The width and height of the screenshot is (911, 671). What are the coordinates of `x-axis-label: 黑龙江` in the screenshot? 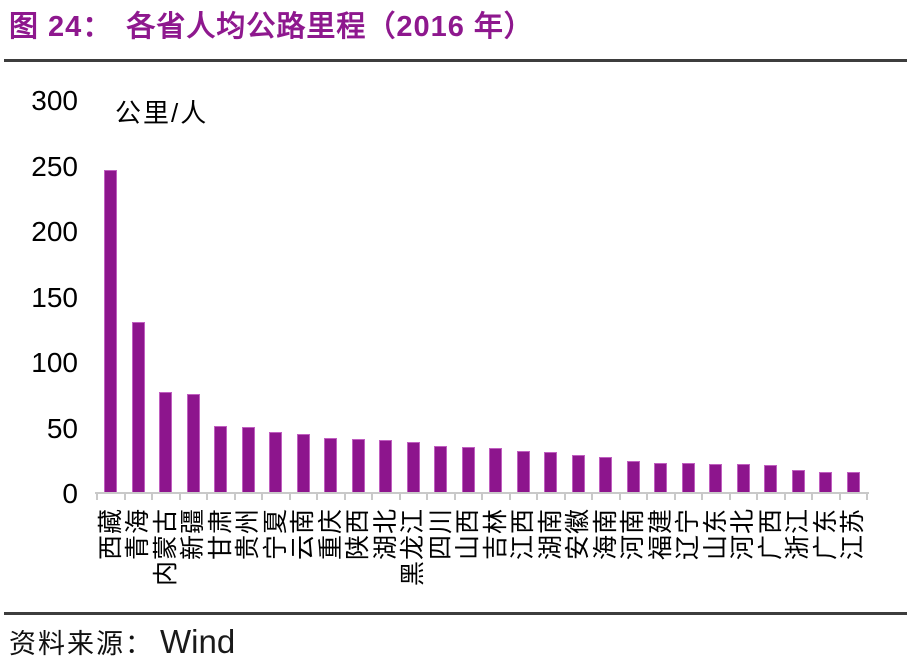 It's located at (413, 547).